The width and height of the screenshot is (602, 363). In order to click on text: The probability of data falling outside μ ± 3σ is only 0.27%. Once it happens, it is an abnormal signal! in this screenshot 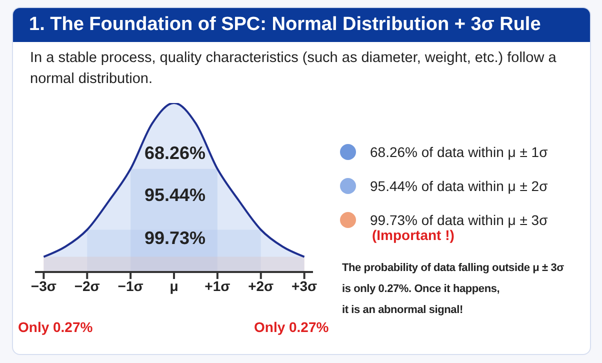, I will do `click(453, 289)`.